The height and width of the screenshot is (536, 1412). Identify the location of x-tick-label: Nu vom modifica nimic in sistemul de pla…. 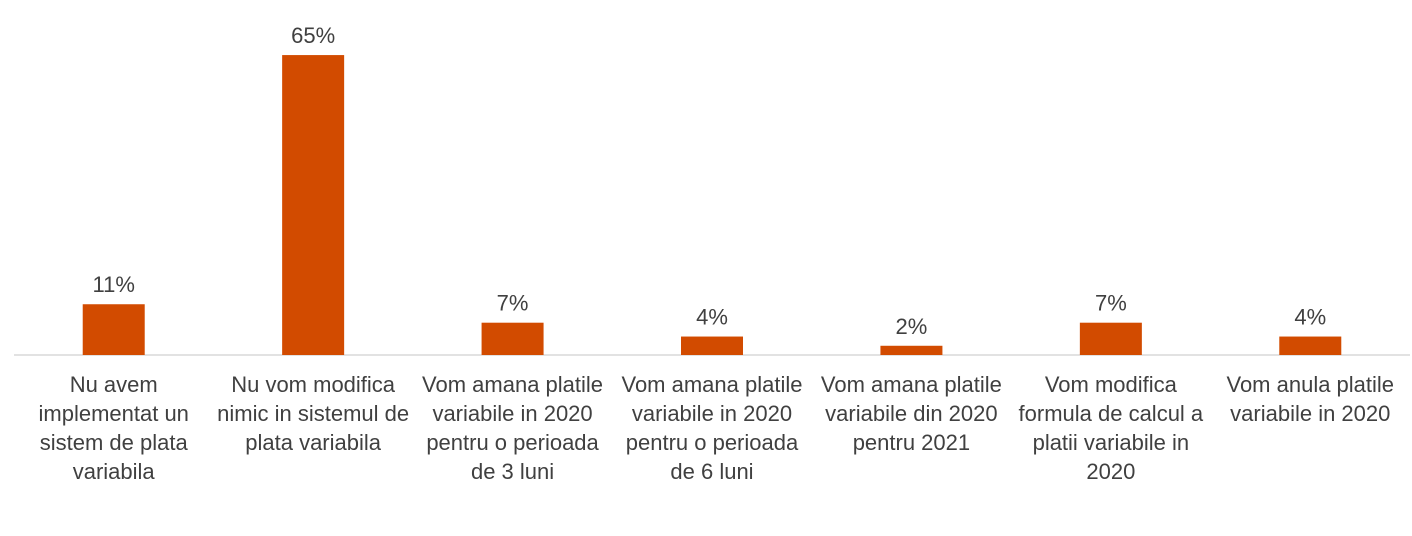
(313, 413).